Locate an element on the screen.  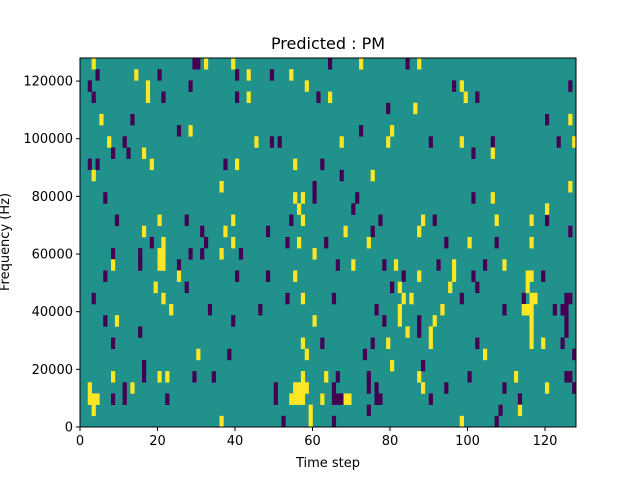
x-tick-label: 80 is located at coordinates (390, 441).